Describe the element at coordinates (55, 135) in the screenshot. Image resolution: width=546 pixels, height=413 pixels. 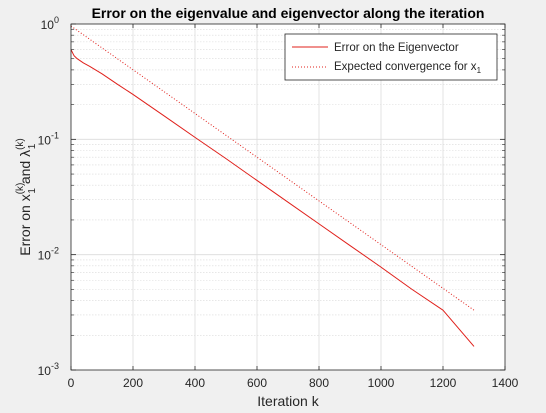
I see `y-tick-label-exp: -1` at that location.